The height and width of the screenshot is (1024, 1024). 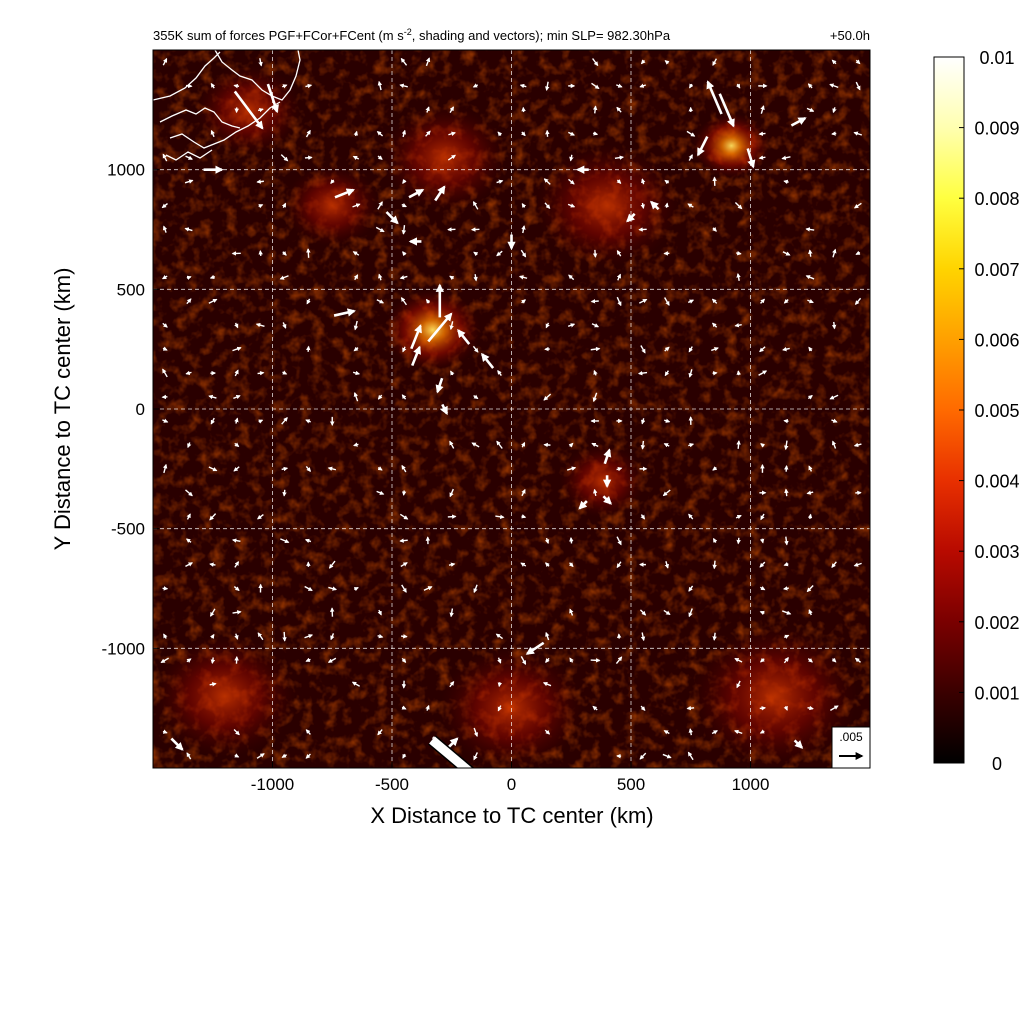 I want to click on x-tick-label: 0, so click(x=511, y=784).